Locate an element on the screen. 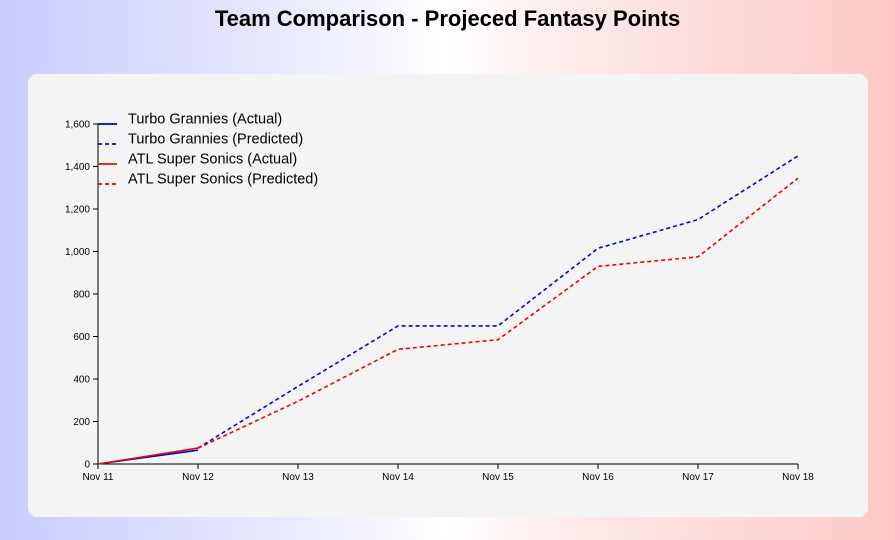 This screenshot has height=540, width=895. legend-label: Turbo Grannies (Actual) is located at coordinates (205, 120).